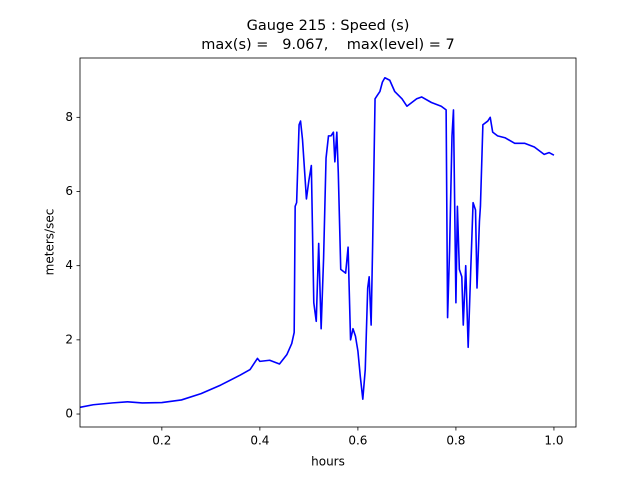  Describe the element at coordinates (50, 242) in the screenshot. I see `y-axis-label: meters/sec` at that location.